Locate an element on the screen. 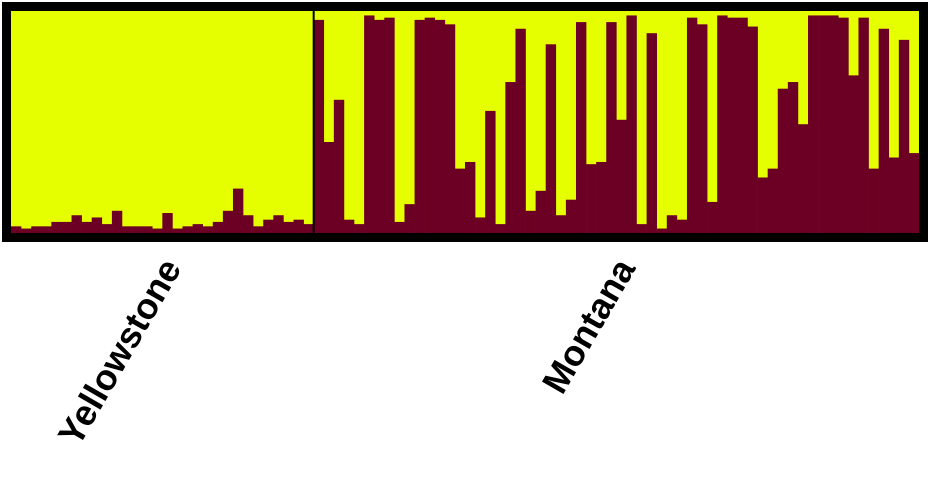 Image resolution: width=930 pixels, height=478 pixels. group-label-montana: Montana is located at coordinates (589, 326).